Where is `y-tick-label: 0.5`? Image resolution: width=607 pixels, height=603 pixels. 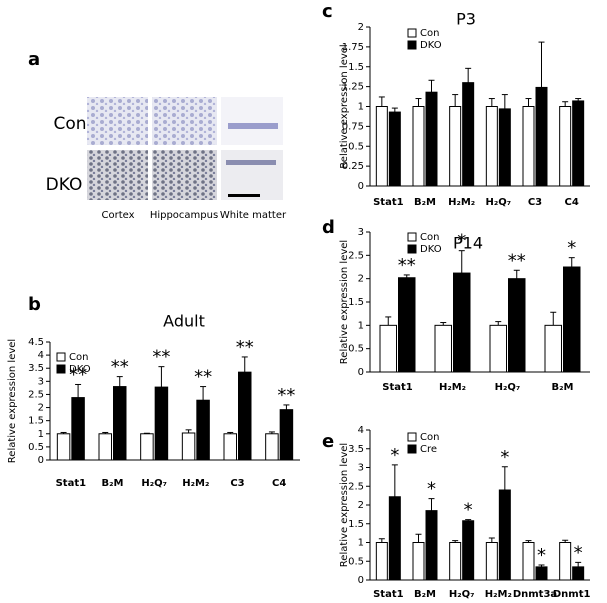 y-tick-label: 0.5 is located at coordinates (356, 349).